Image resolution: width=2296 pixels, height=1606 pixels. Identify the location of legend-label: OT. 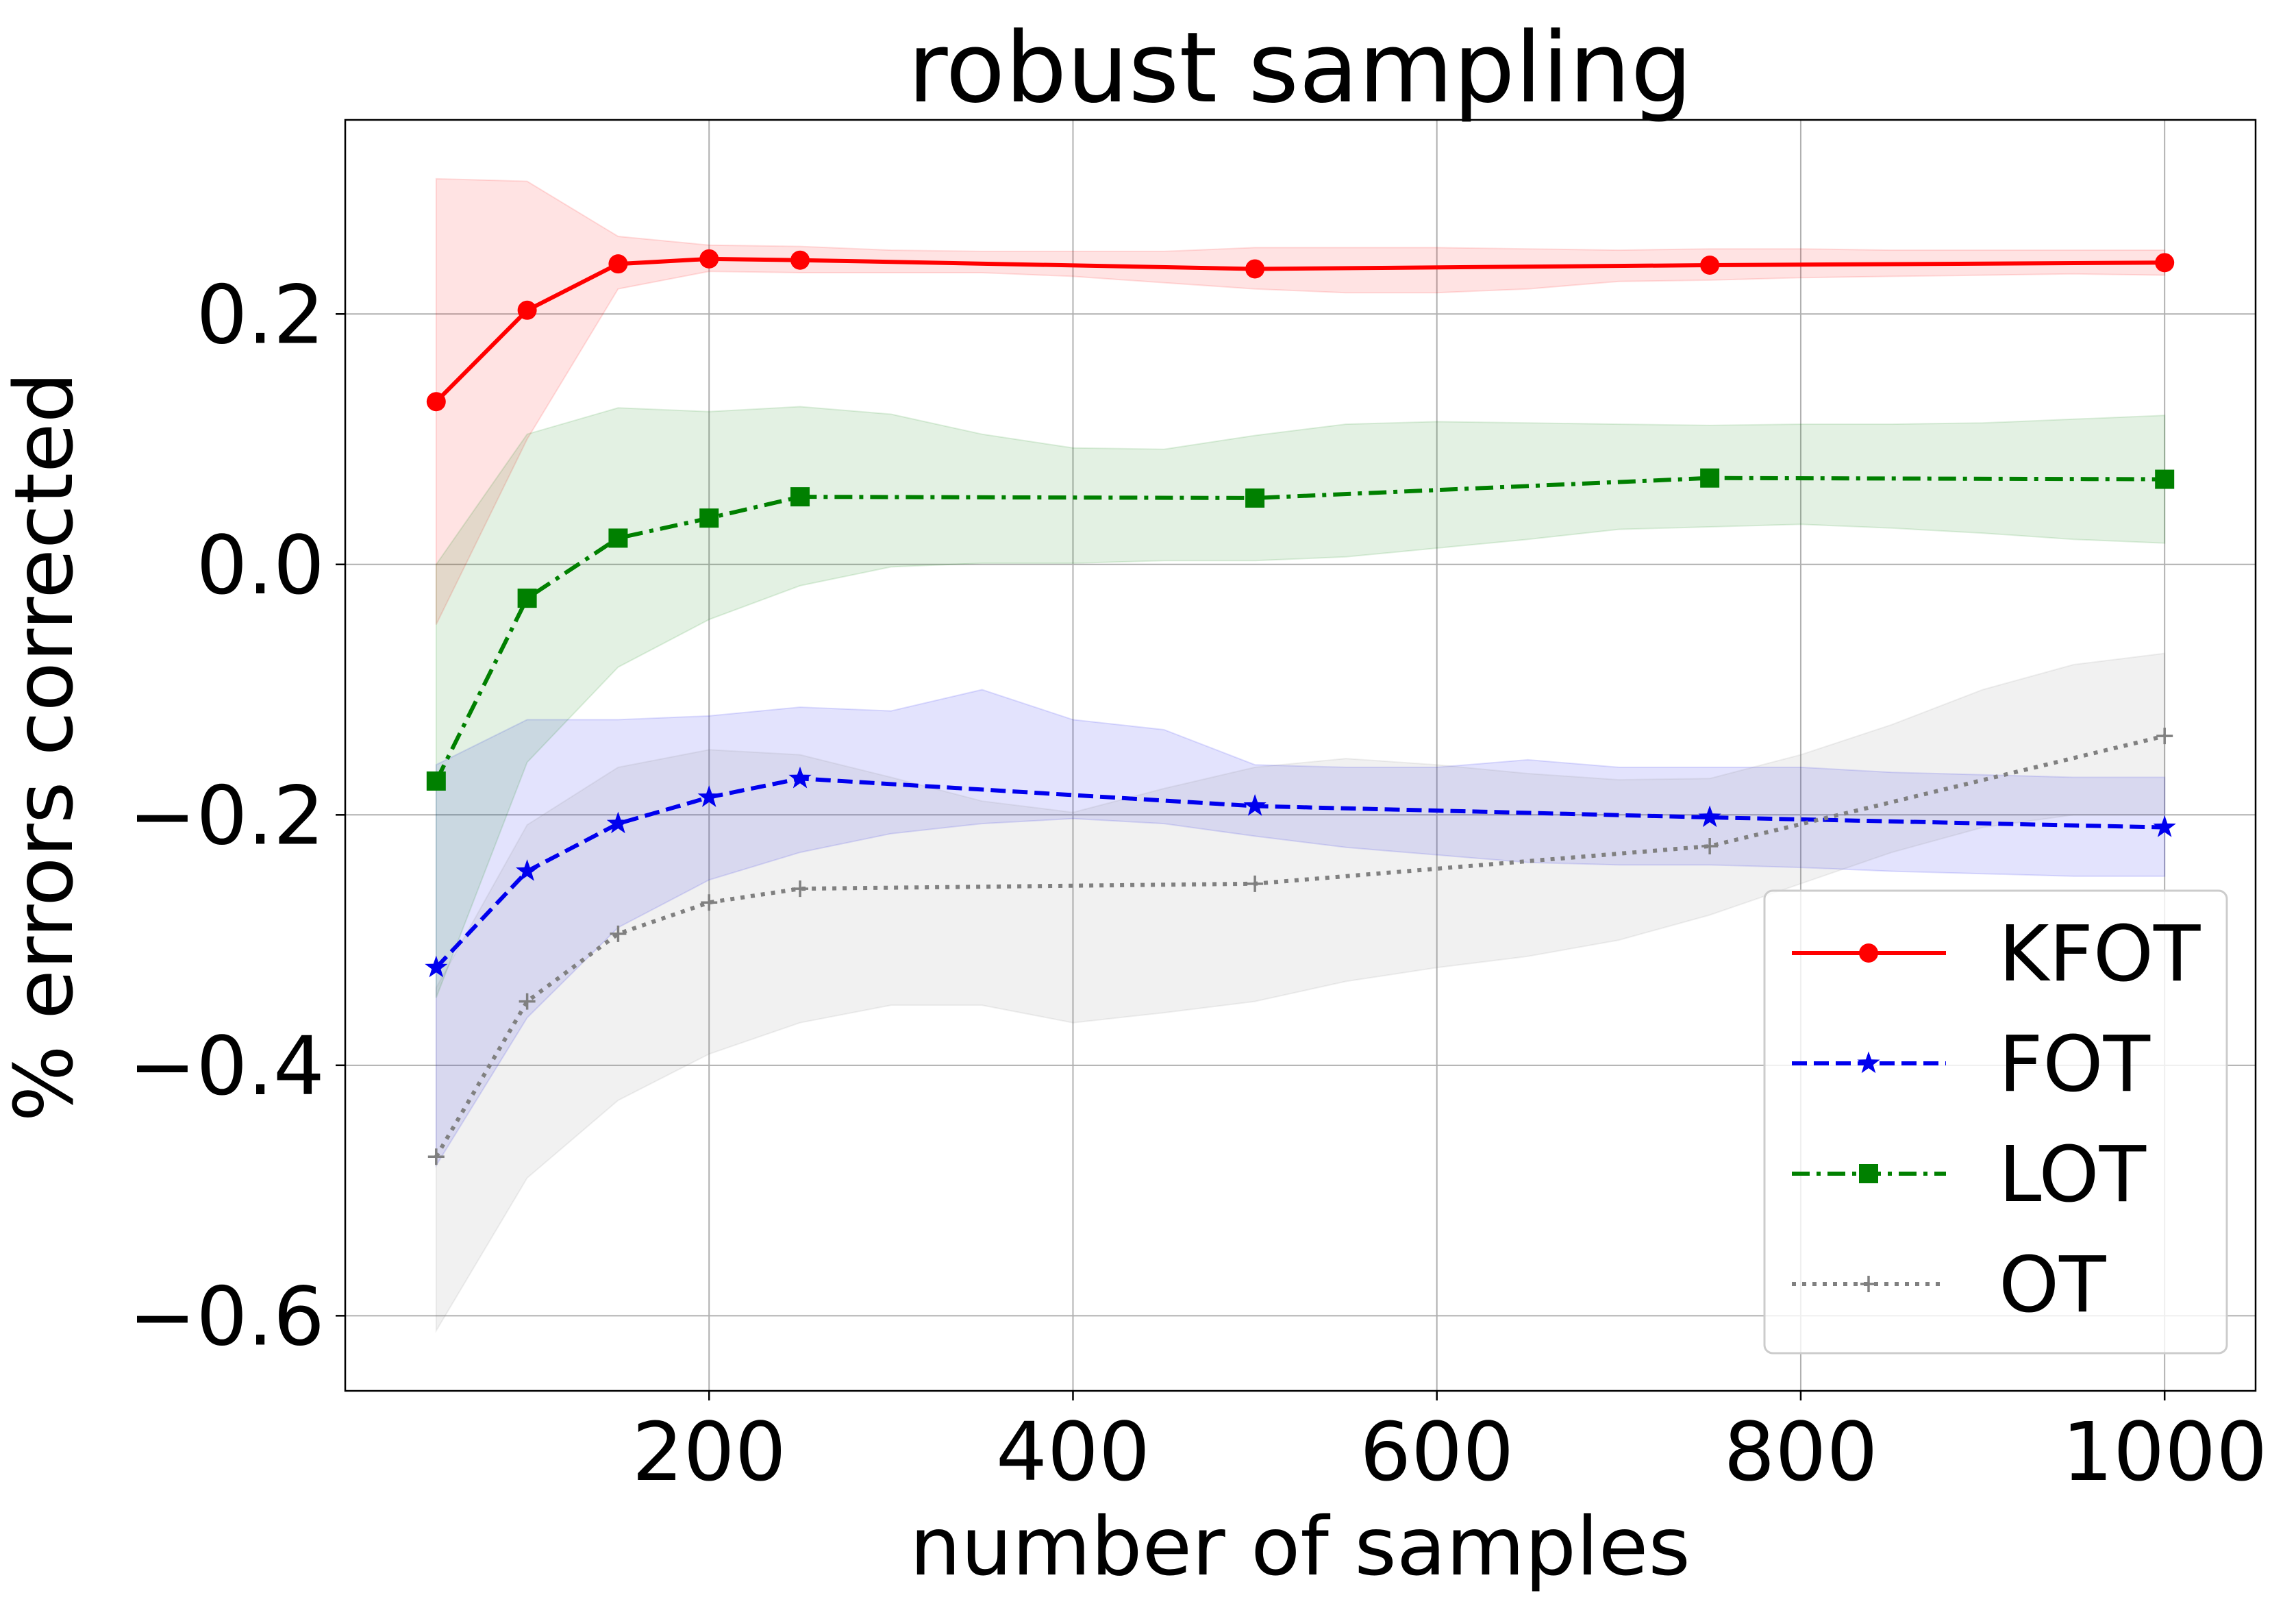
(2052, 1285).